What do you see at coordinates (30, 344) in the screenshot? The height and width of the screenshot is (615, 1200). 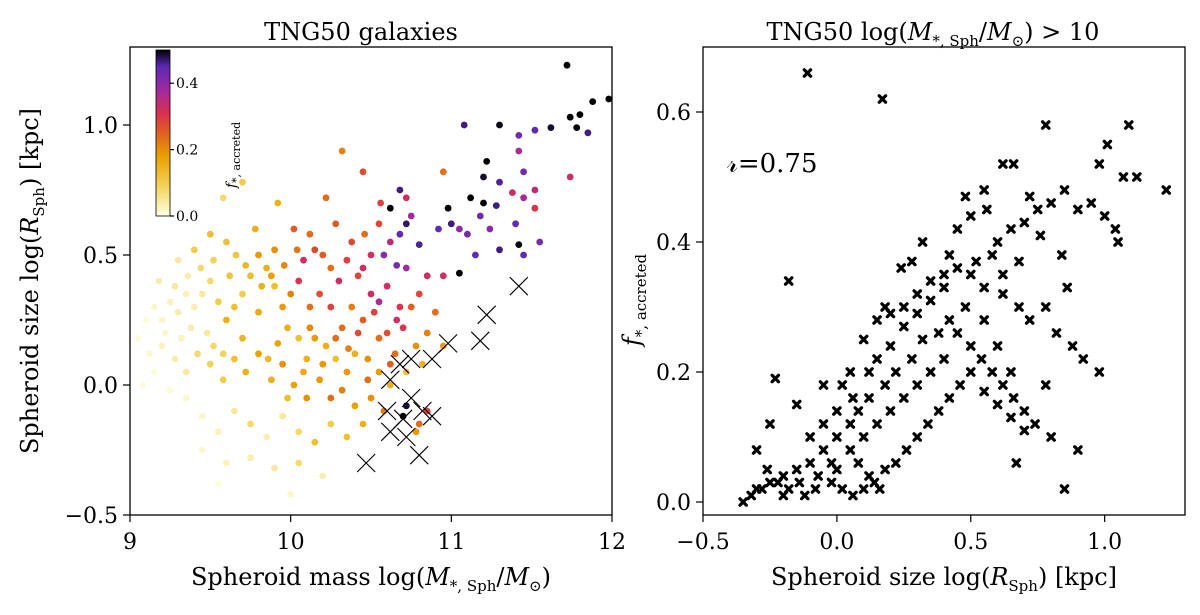 I see `left-ylabel-prefix: Spheroid size log(` at bounding box center [30, 344].